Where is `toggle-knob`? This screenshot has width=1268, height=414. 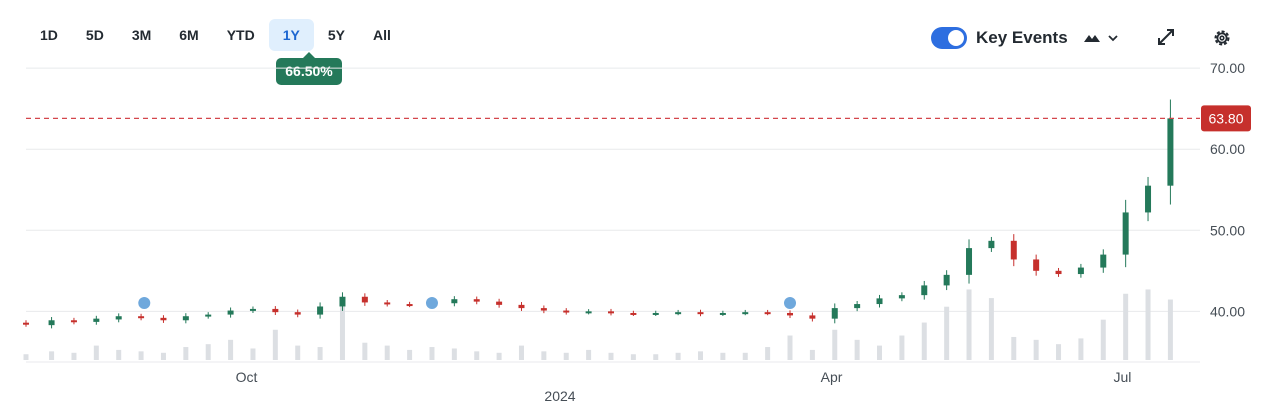
toggle-knob is located at coordinates (956, 38).